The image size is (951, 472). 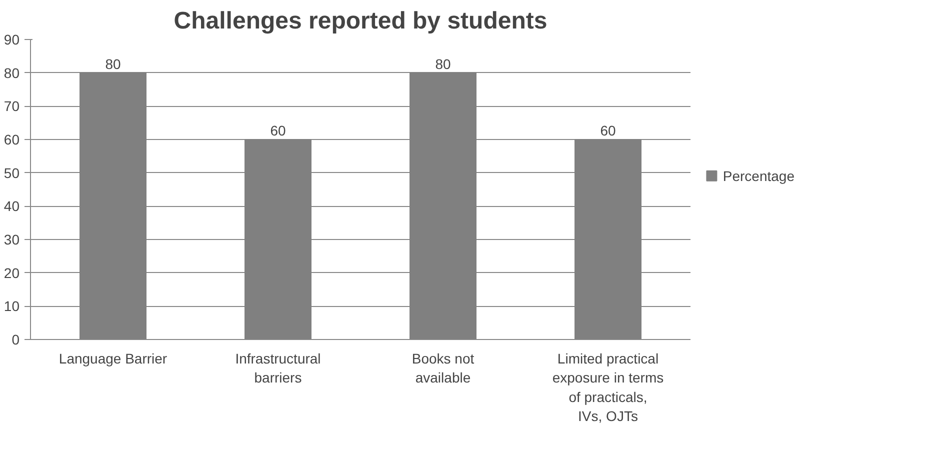 What do you see at coordinates (12, 240) in the screenshot?
I see `y-tick-label: 30` at bounding box center [12, 240].